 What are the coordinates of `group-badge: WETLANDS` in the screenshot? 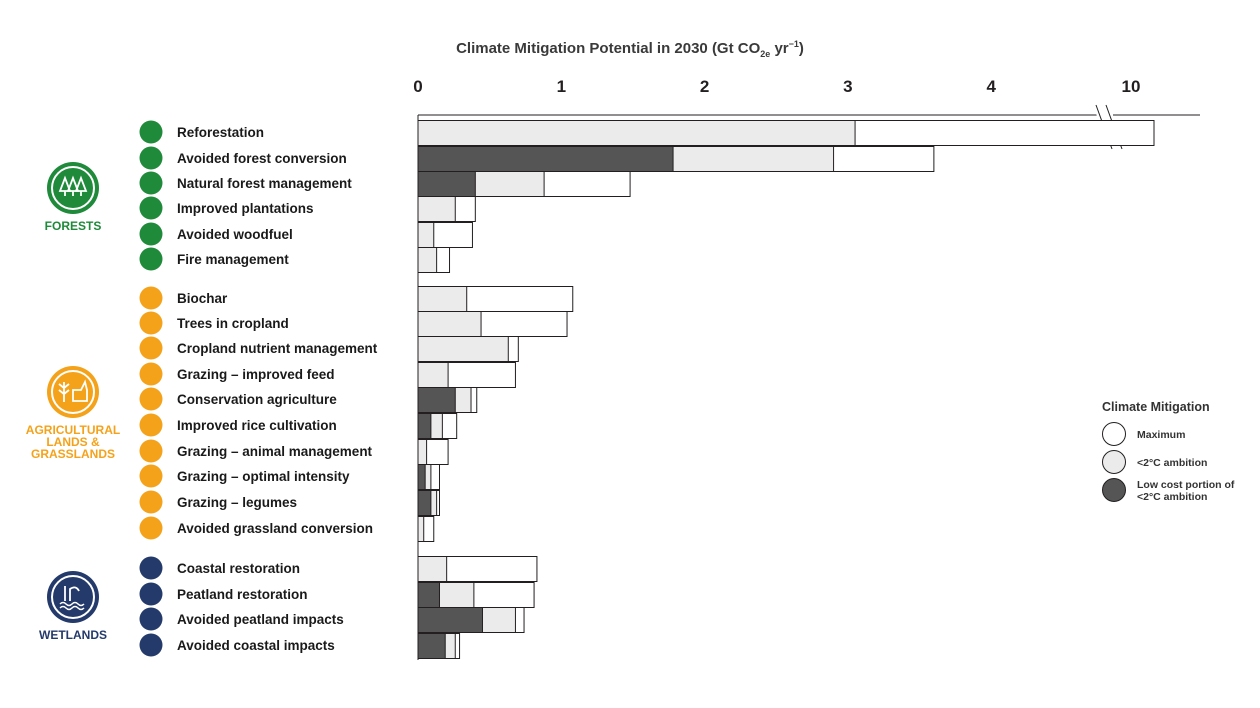 It's located at (73, 606).